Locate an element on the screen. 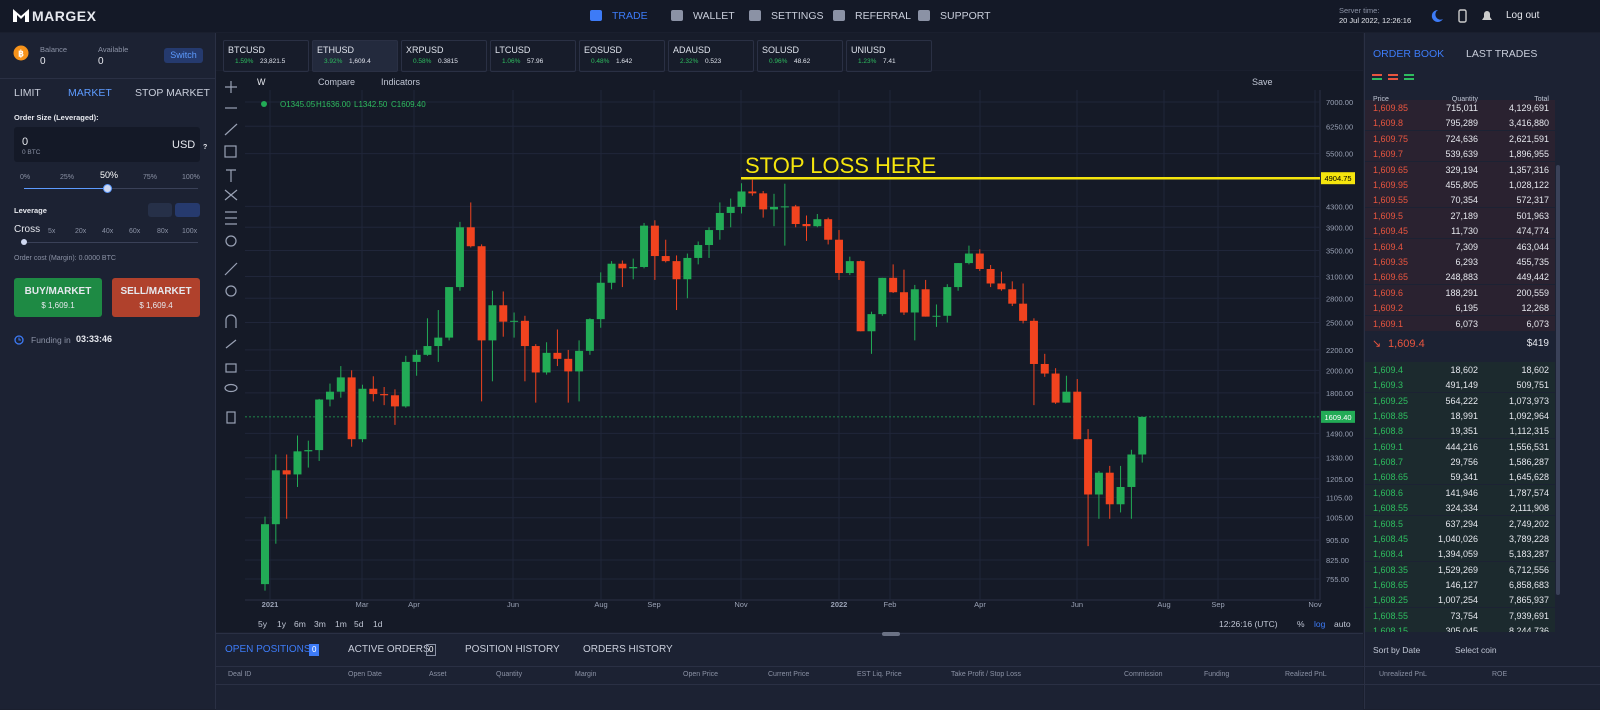  sort: Sort by Date is located at coordinates (1397, 650).